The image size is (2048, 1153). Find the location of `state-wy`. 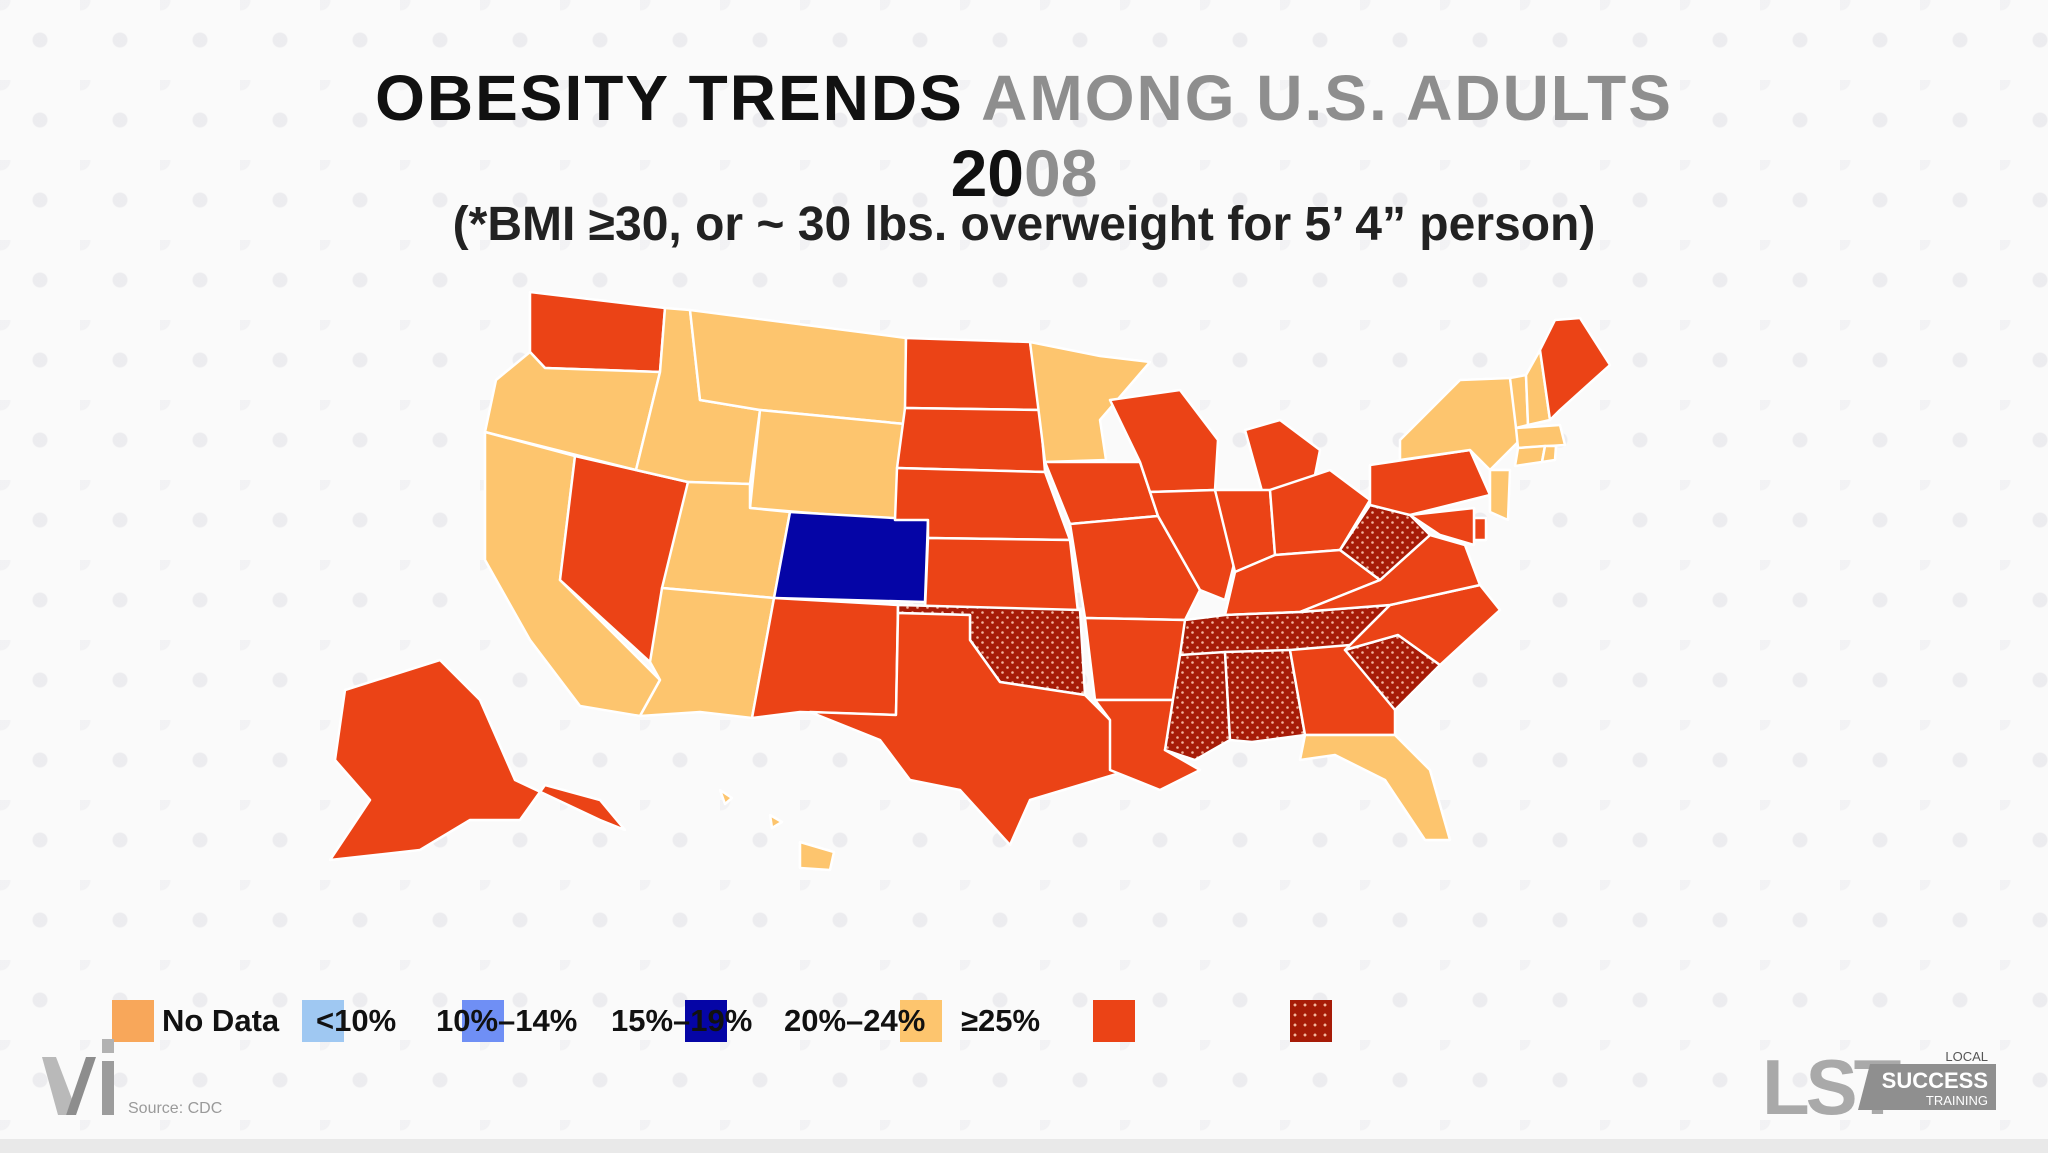

state-wy is located at coordinates (827, 465).